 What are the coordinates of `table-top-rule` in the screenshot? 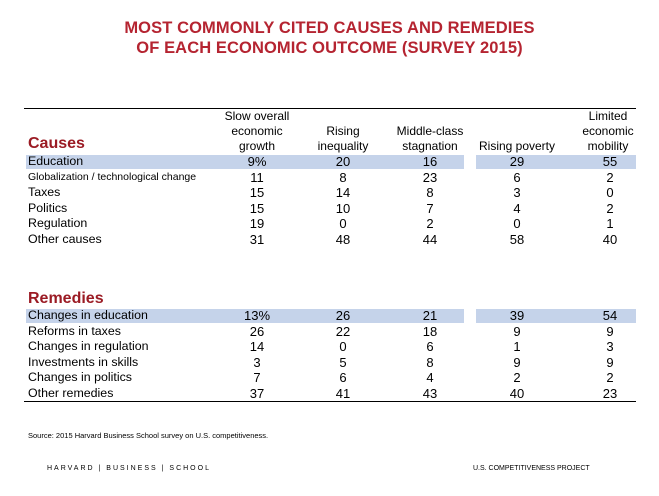 It's located at (330, 108).